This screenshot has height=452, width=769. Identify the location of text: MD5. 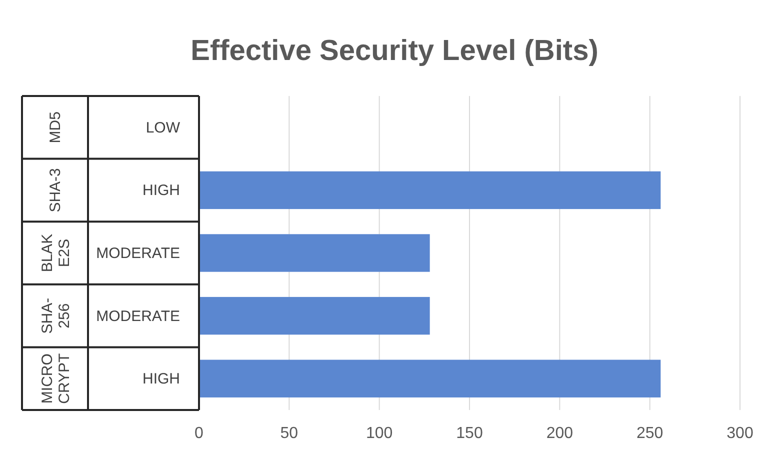
(55, 128).